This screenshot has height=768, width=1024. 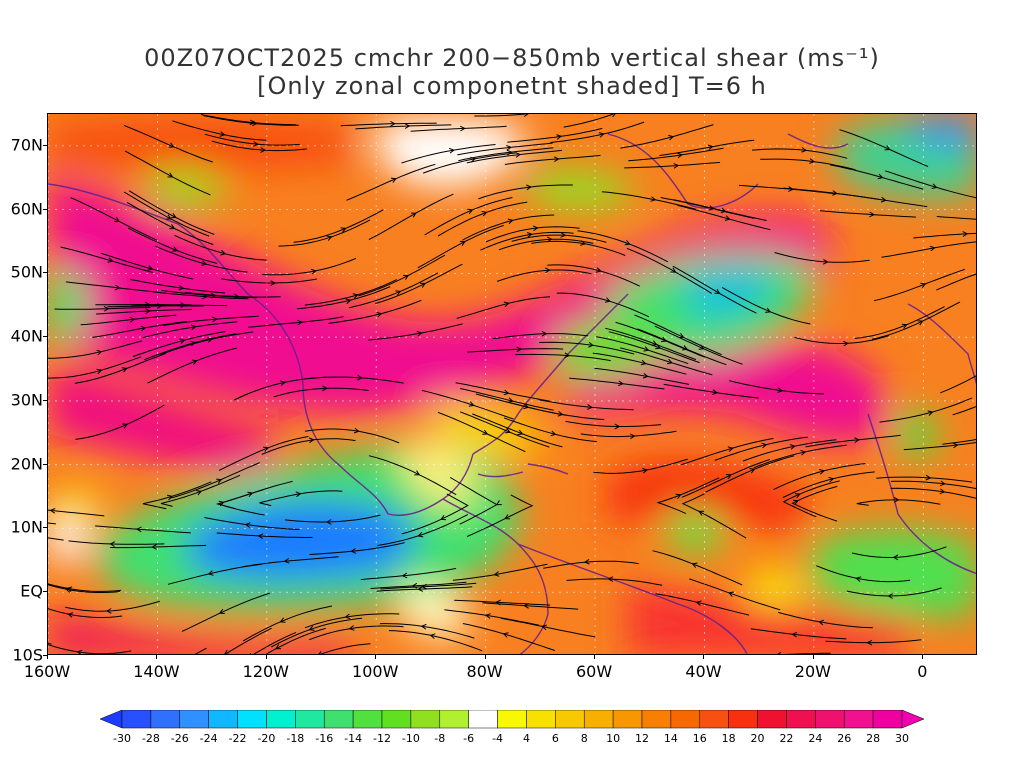 I want to click on longitude-label: 60W, so click(x=594, y=671).